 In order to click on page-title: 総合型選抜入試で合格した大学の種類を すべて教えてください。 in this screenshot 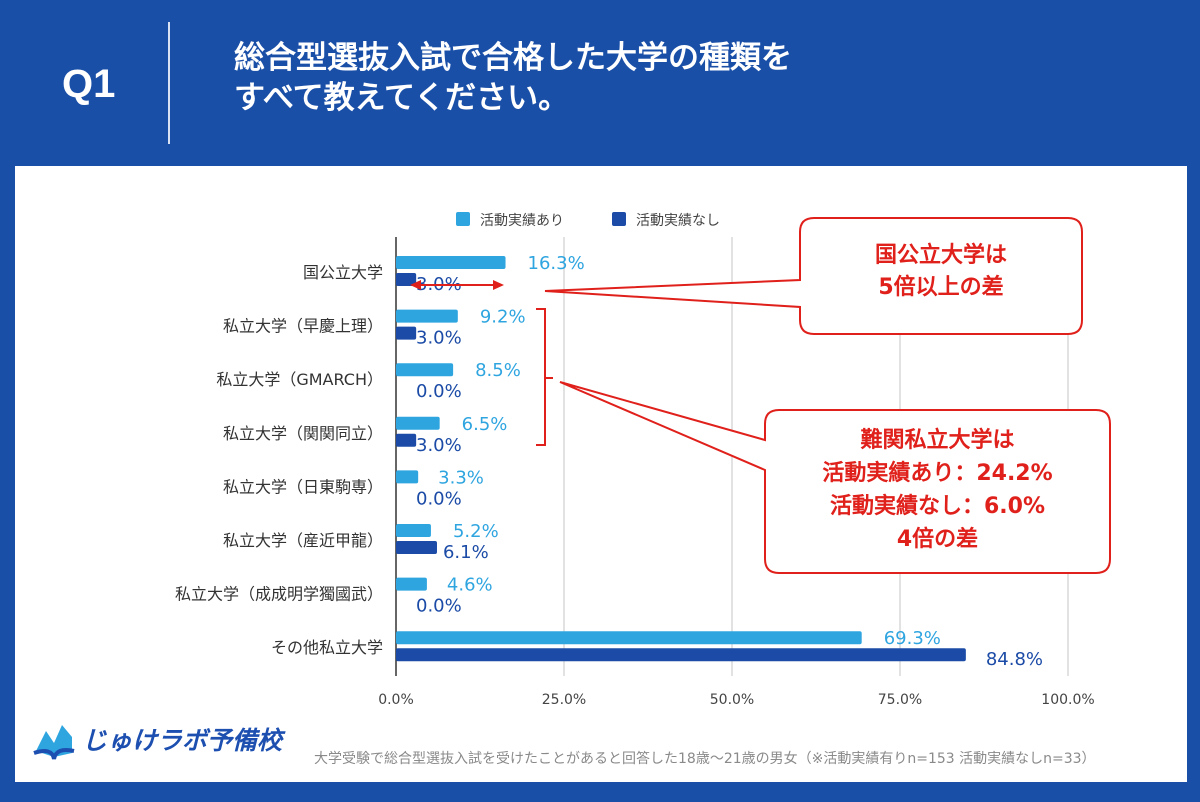, I will do `click(513, 78)`.